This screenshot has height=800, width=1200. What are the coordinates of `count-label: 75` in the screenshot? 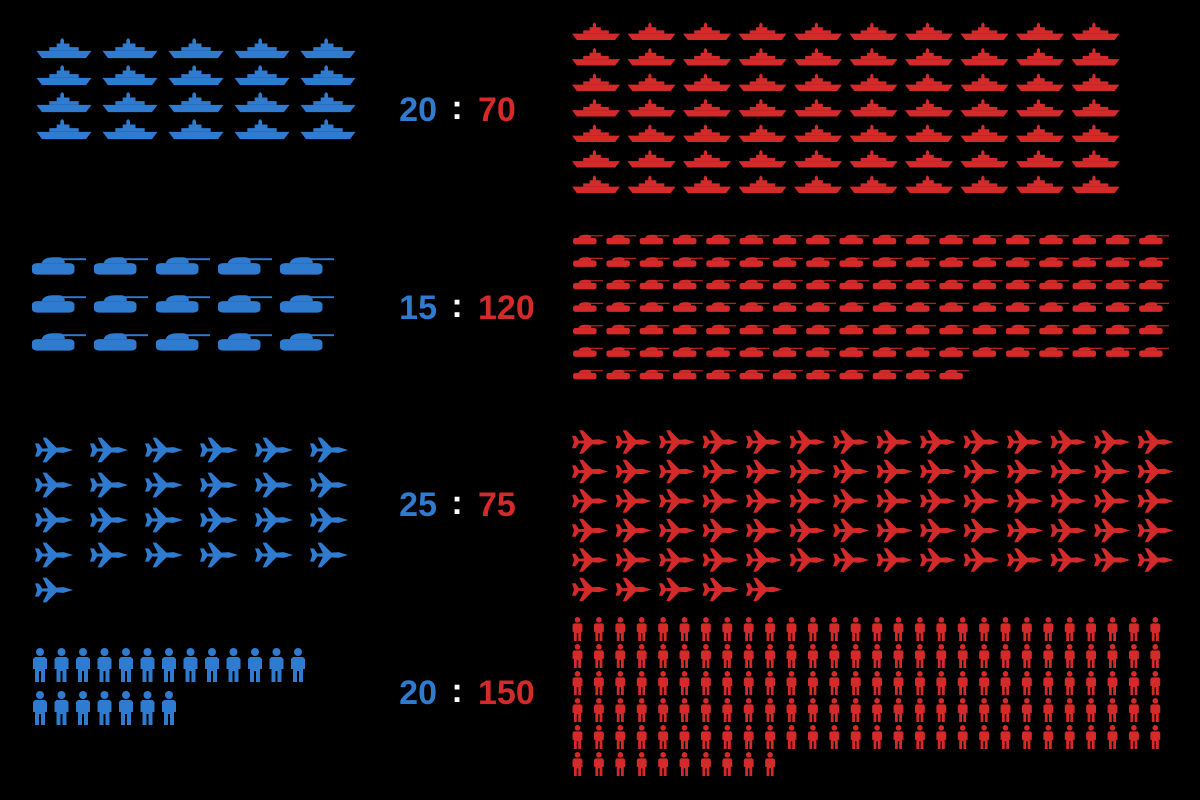 It's located at (497, 505).